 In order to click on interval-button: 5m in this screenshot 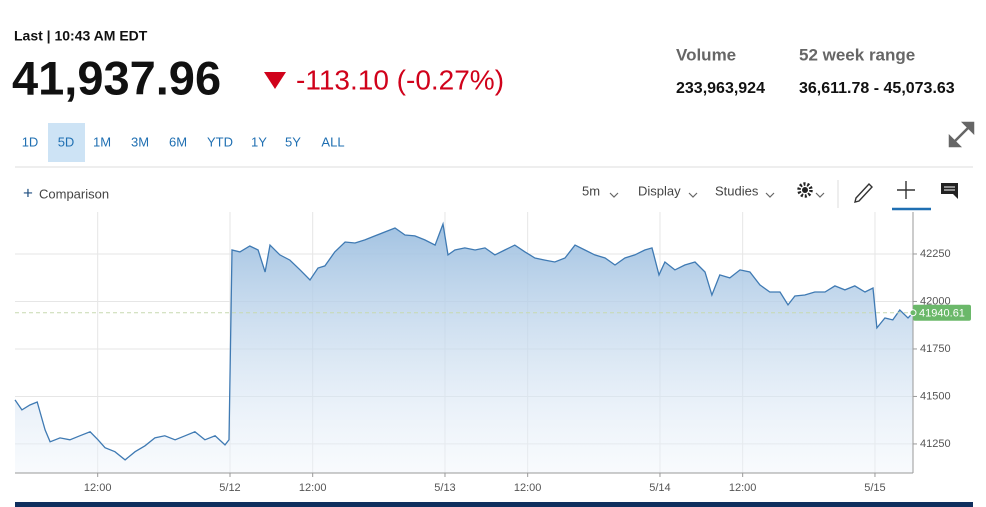, I will do `click(591, 190)`.